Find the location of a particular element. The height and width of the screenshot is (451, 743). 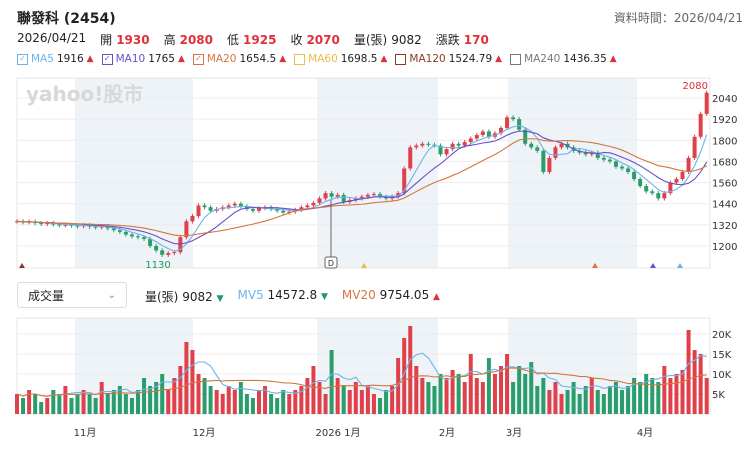

ma-toggle-ma5: ✓ MA5 1916 ▲ is located at coordinates (55, 59).